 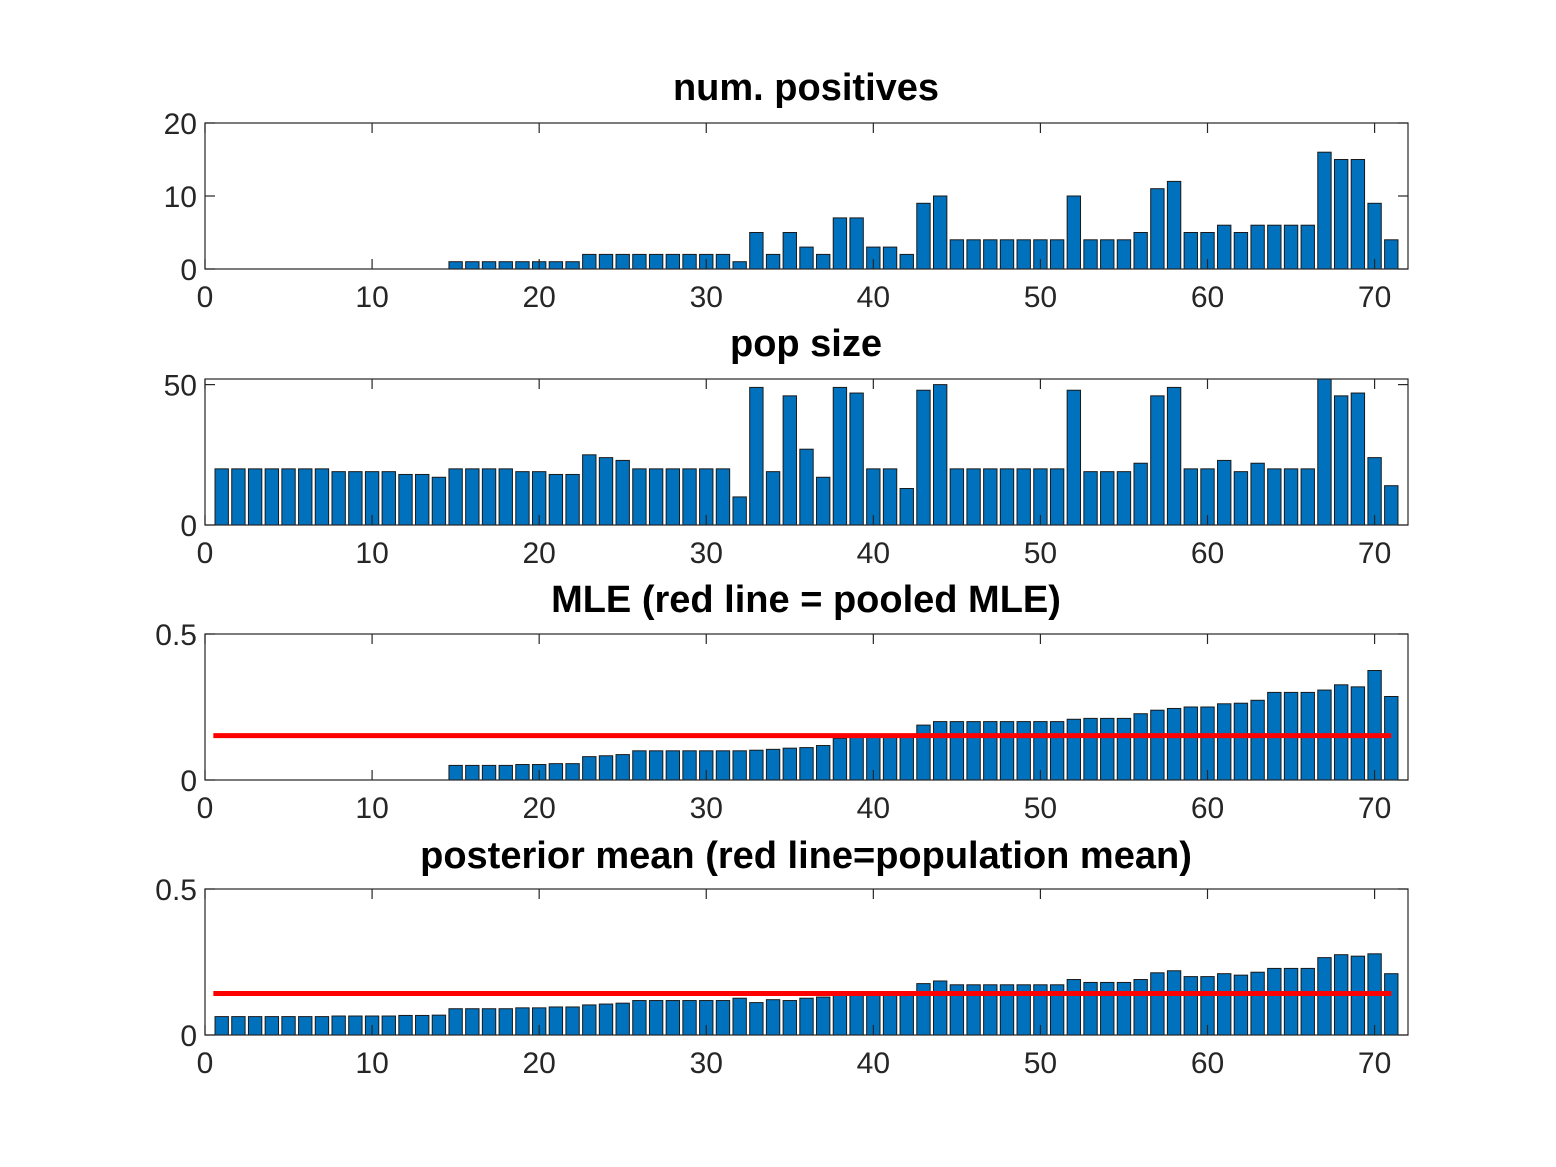 I want to click on axis-ticks: 0 10 20 30 40 50 60 70 0 0.5, so click(x=781, y=722).